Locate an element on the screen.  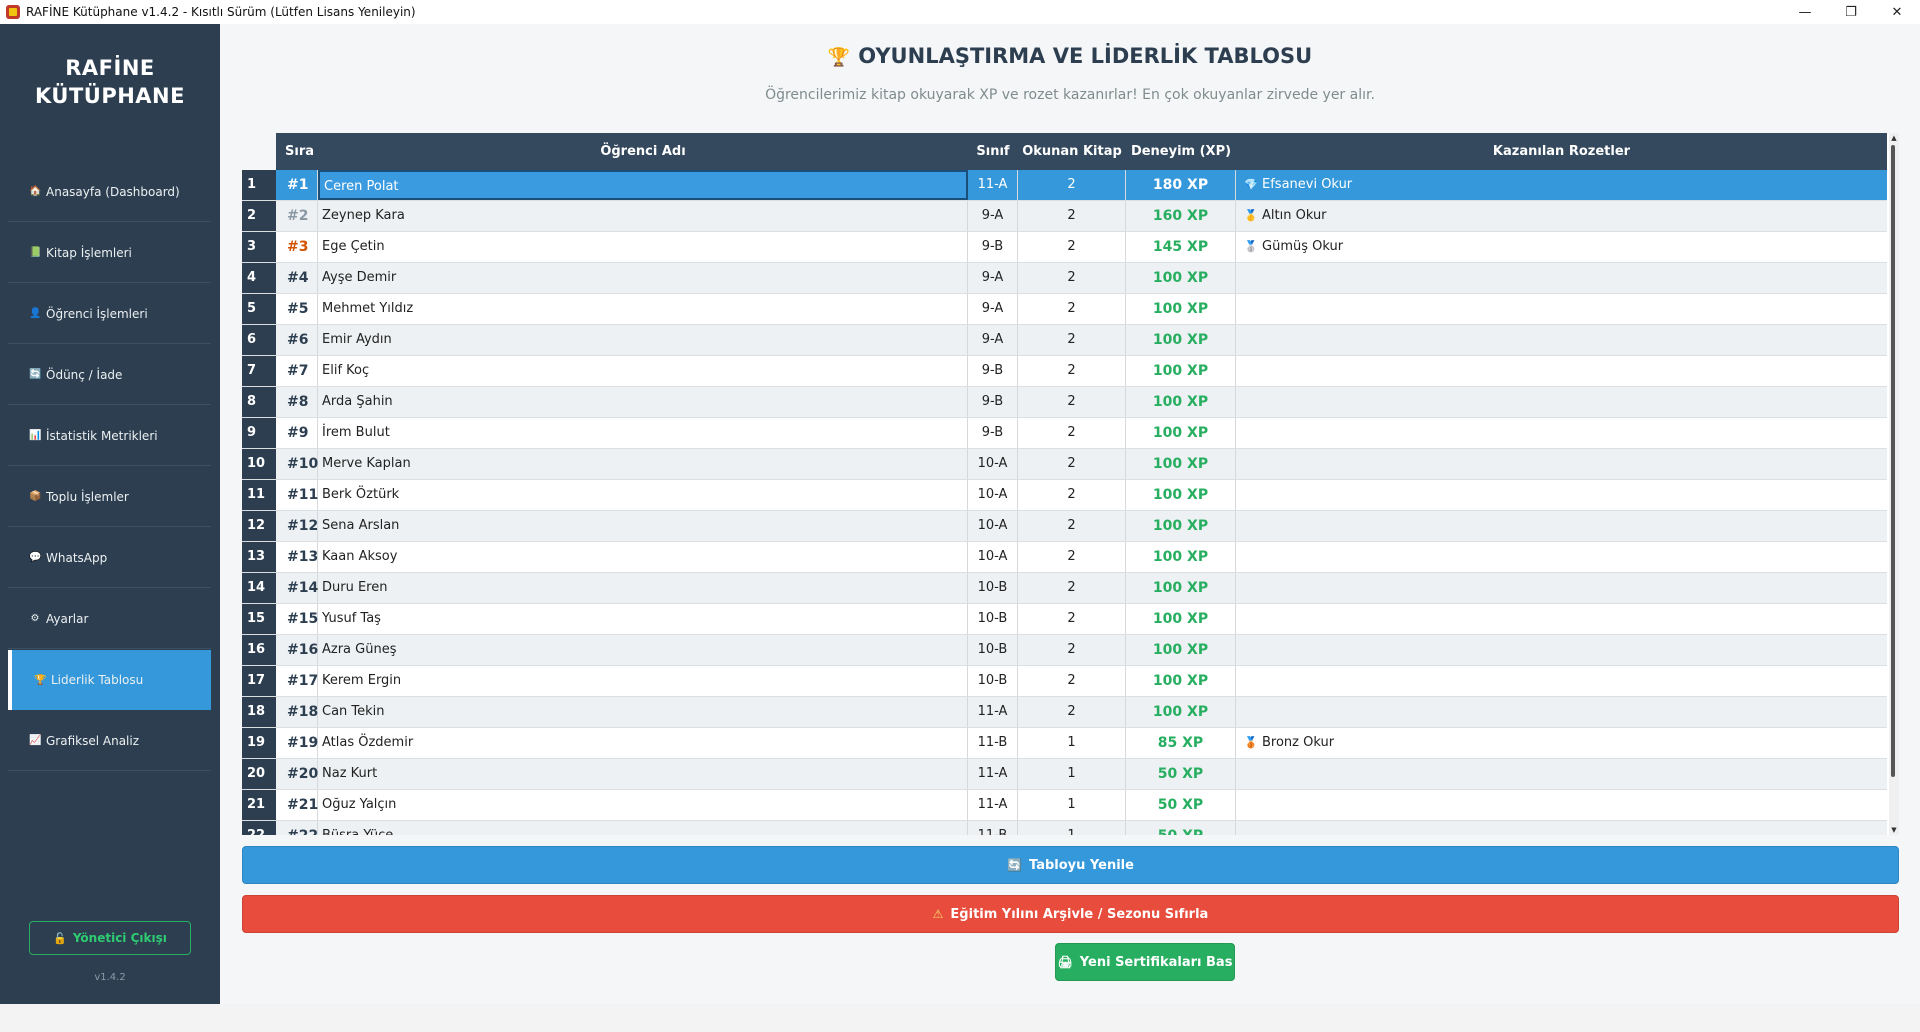
sidebar-item-book: 📗 Kitap İşlemleri is located at coordinates (109, 253).